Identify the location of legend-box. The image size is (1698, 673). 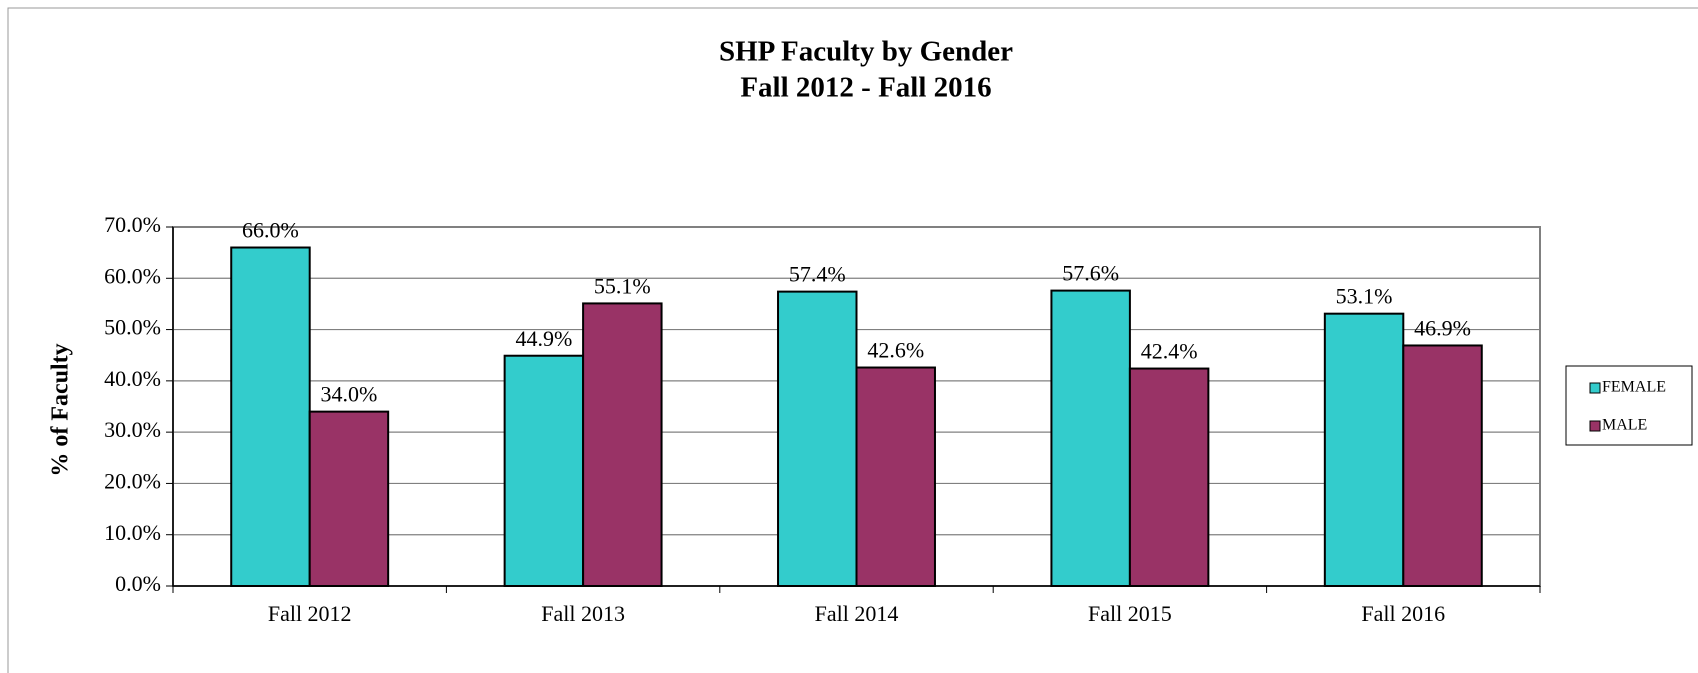
(1629, 405).